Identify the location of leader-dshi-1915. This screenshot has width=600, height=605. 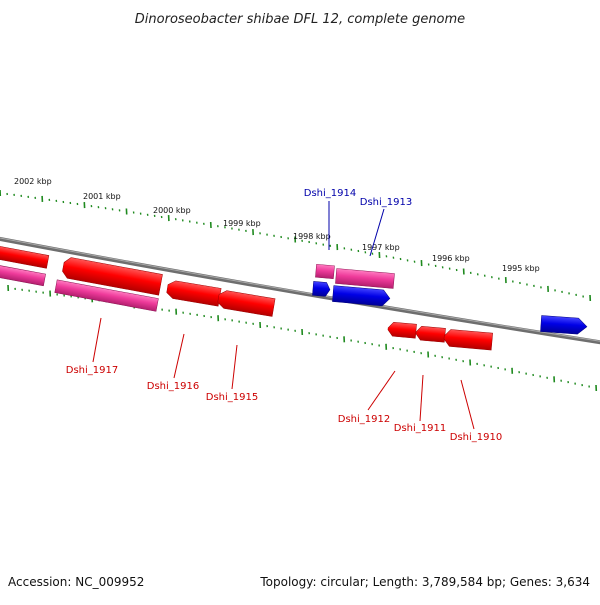
(234, 367).